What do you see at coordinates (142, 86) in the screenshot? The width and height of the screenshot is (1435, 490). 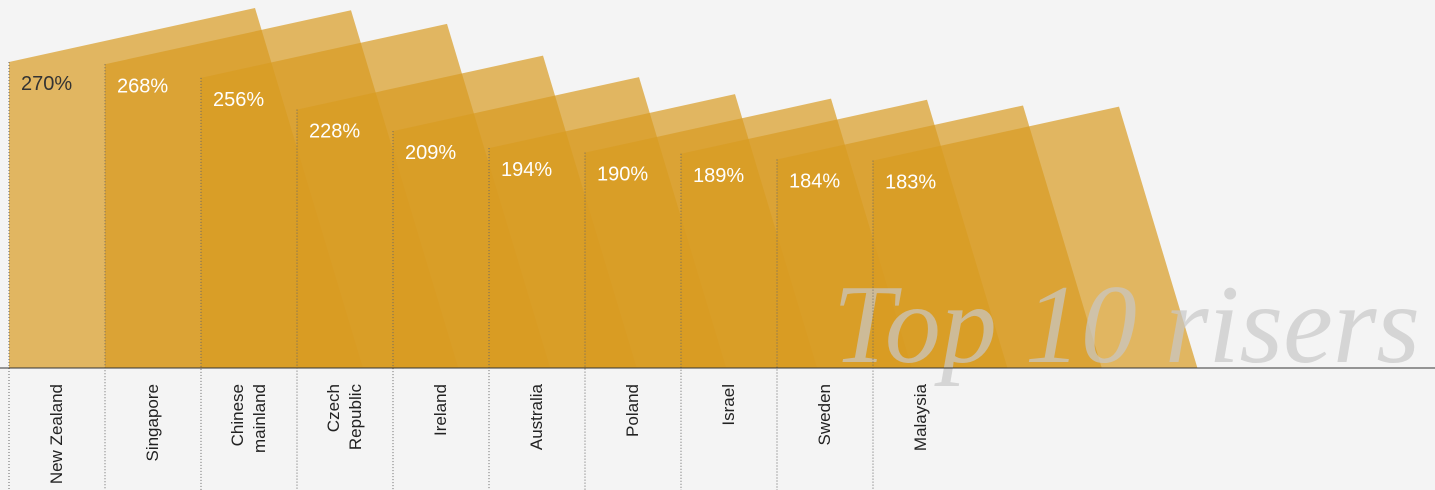 I see `value-label: 268%` at bounding box center [142, 86].